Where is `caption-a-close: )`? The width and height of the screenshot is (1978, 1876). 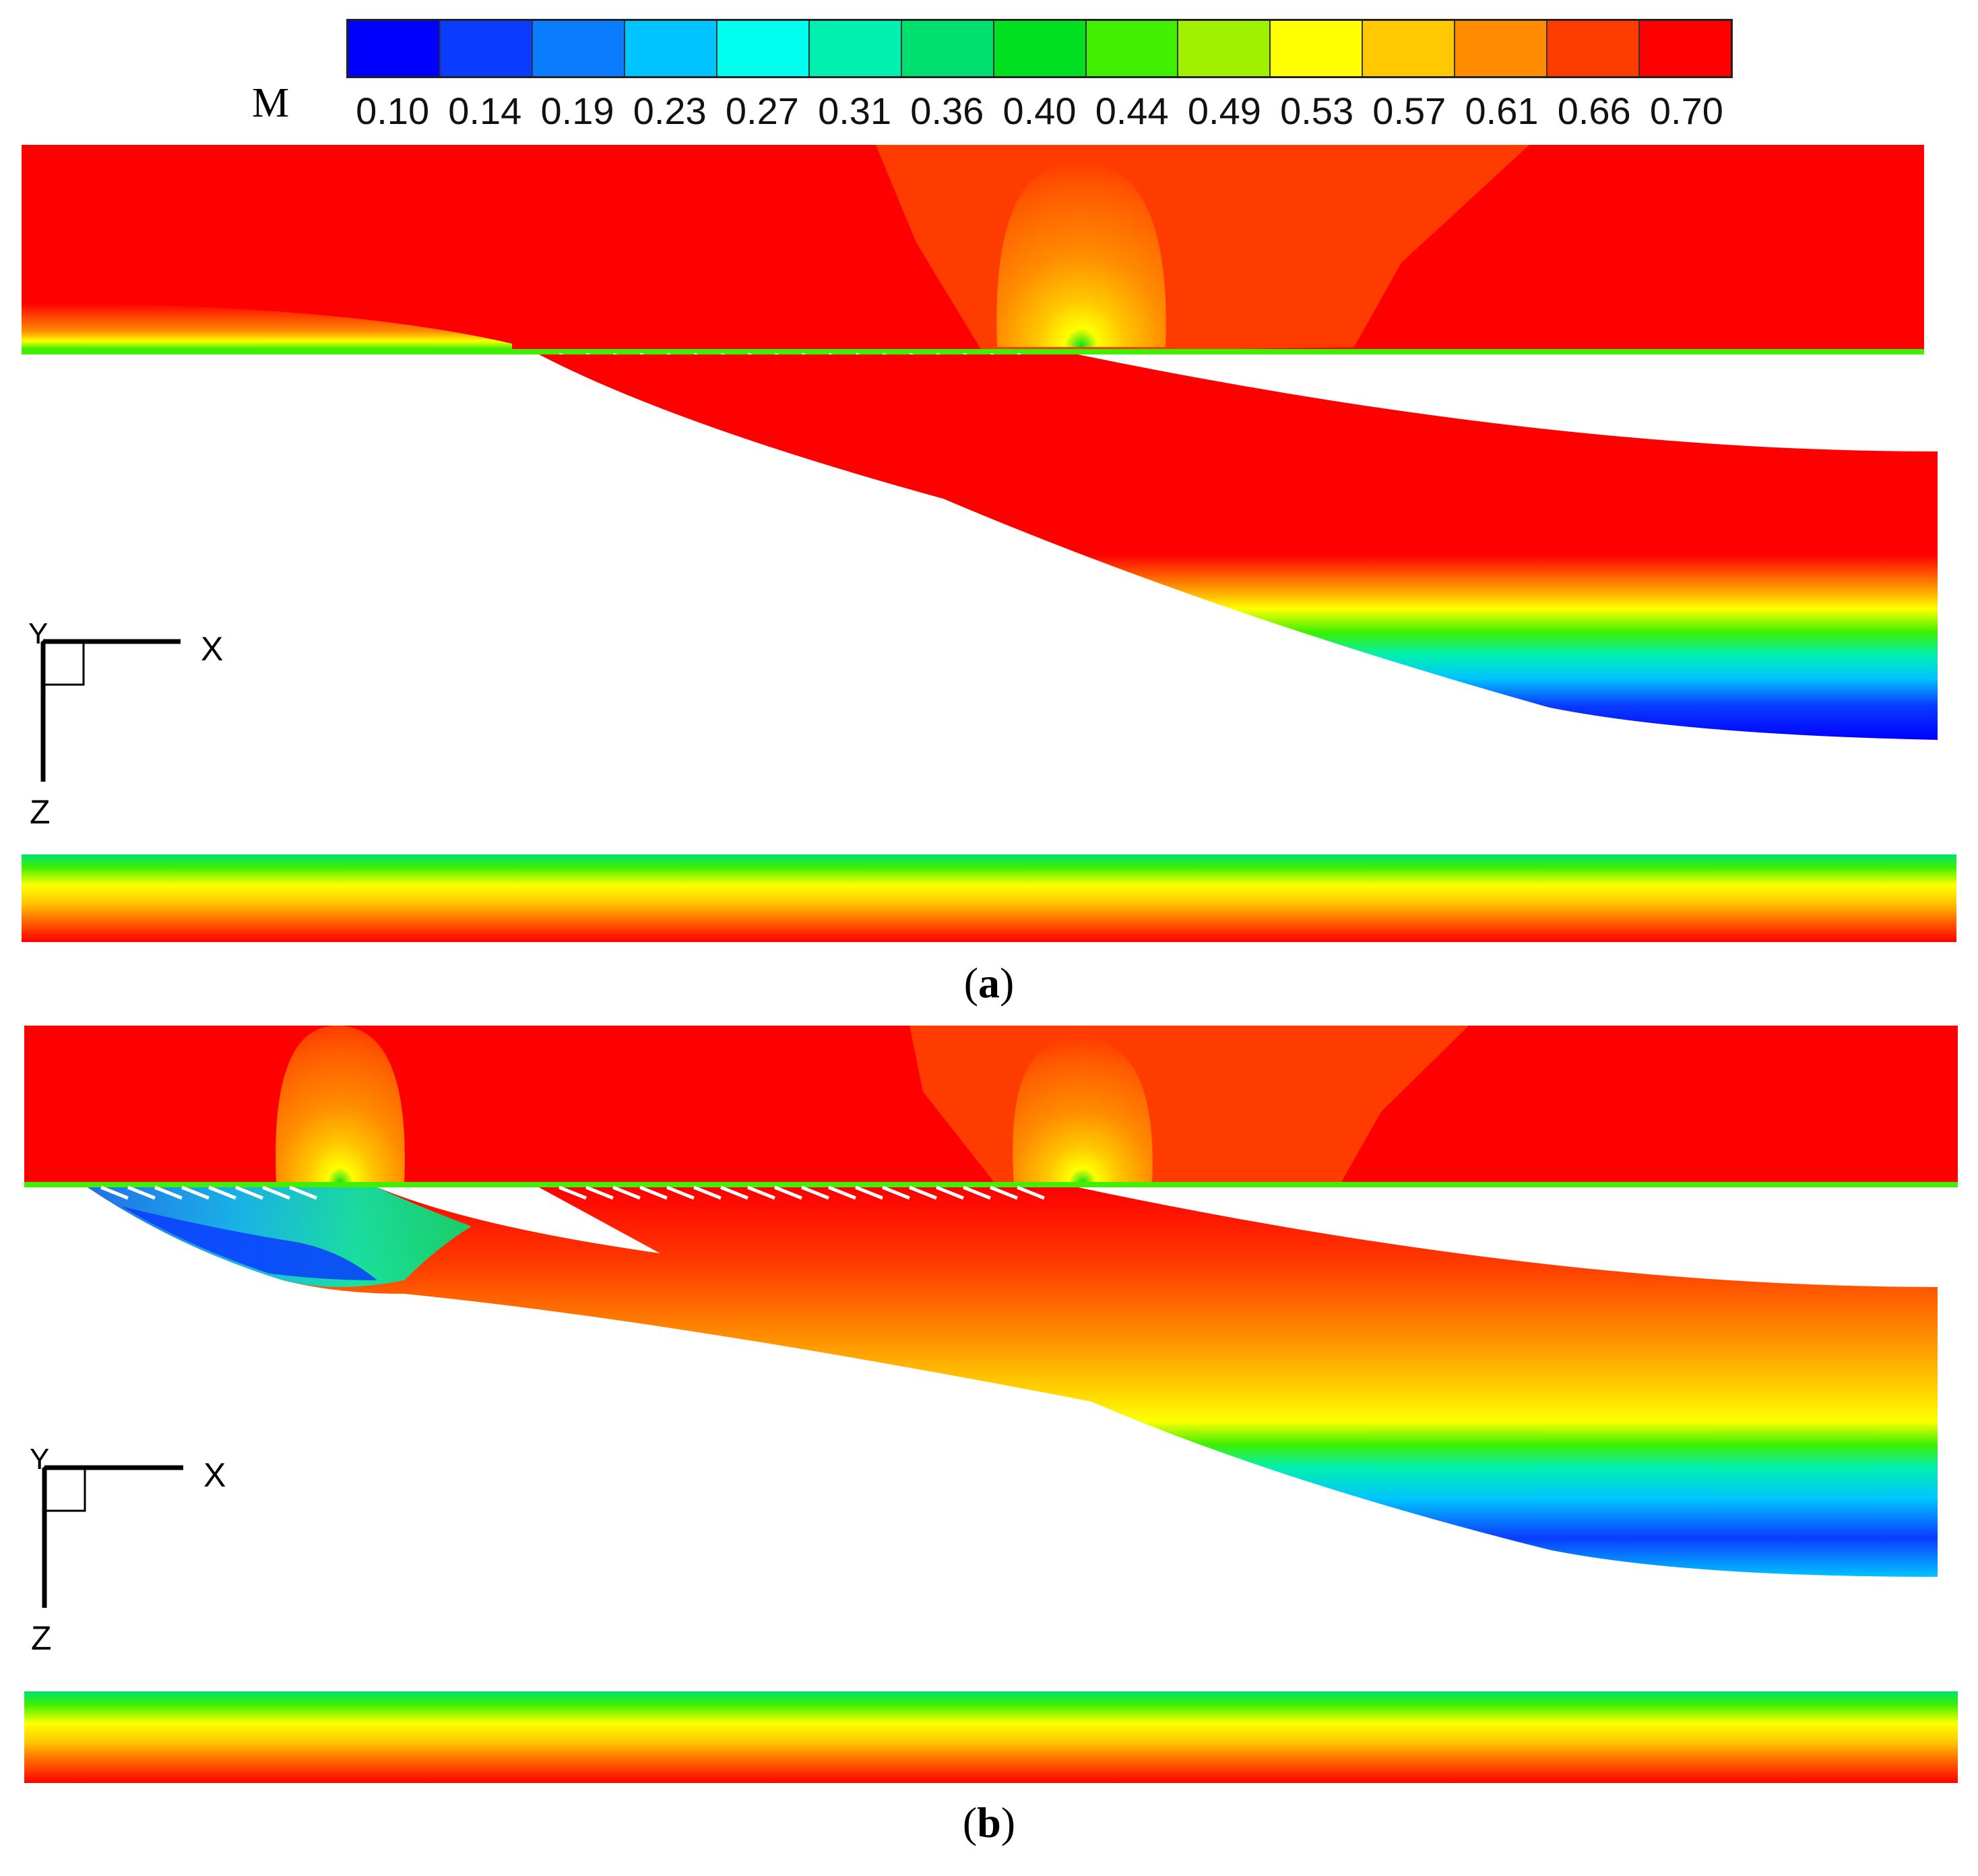
caption-a-close: ) is located at coordinates (1007, 983).